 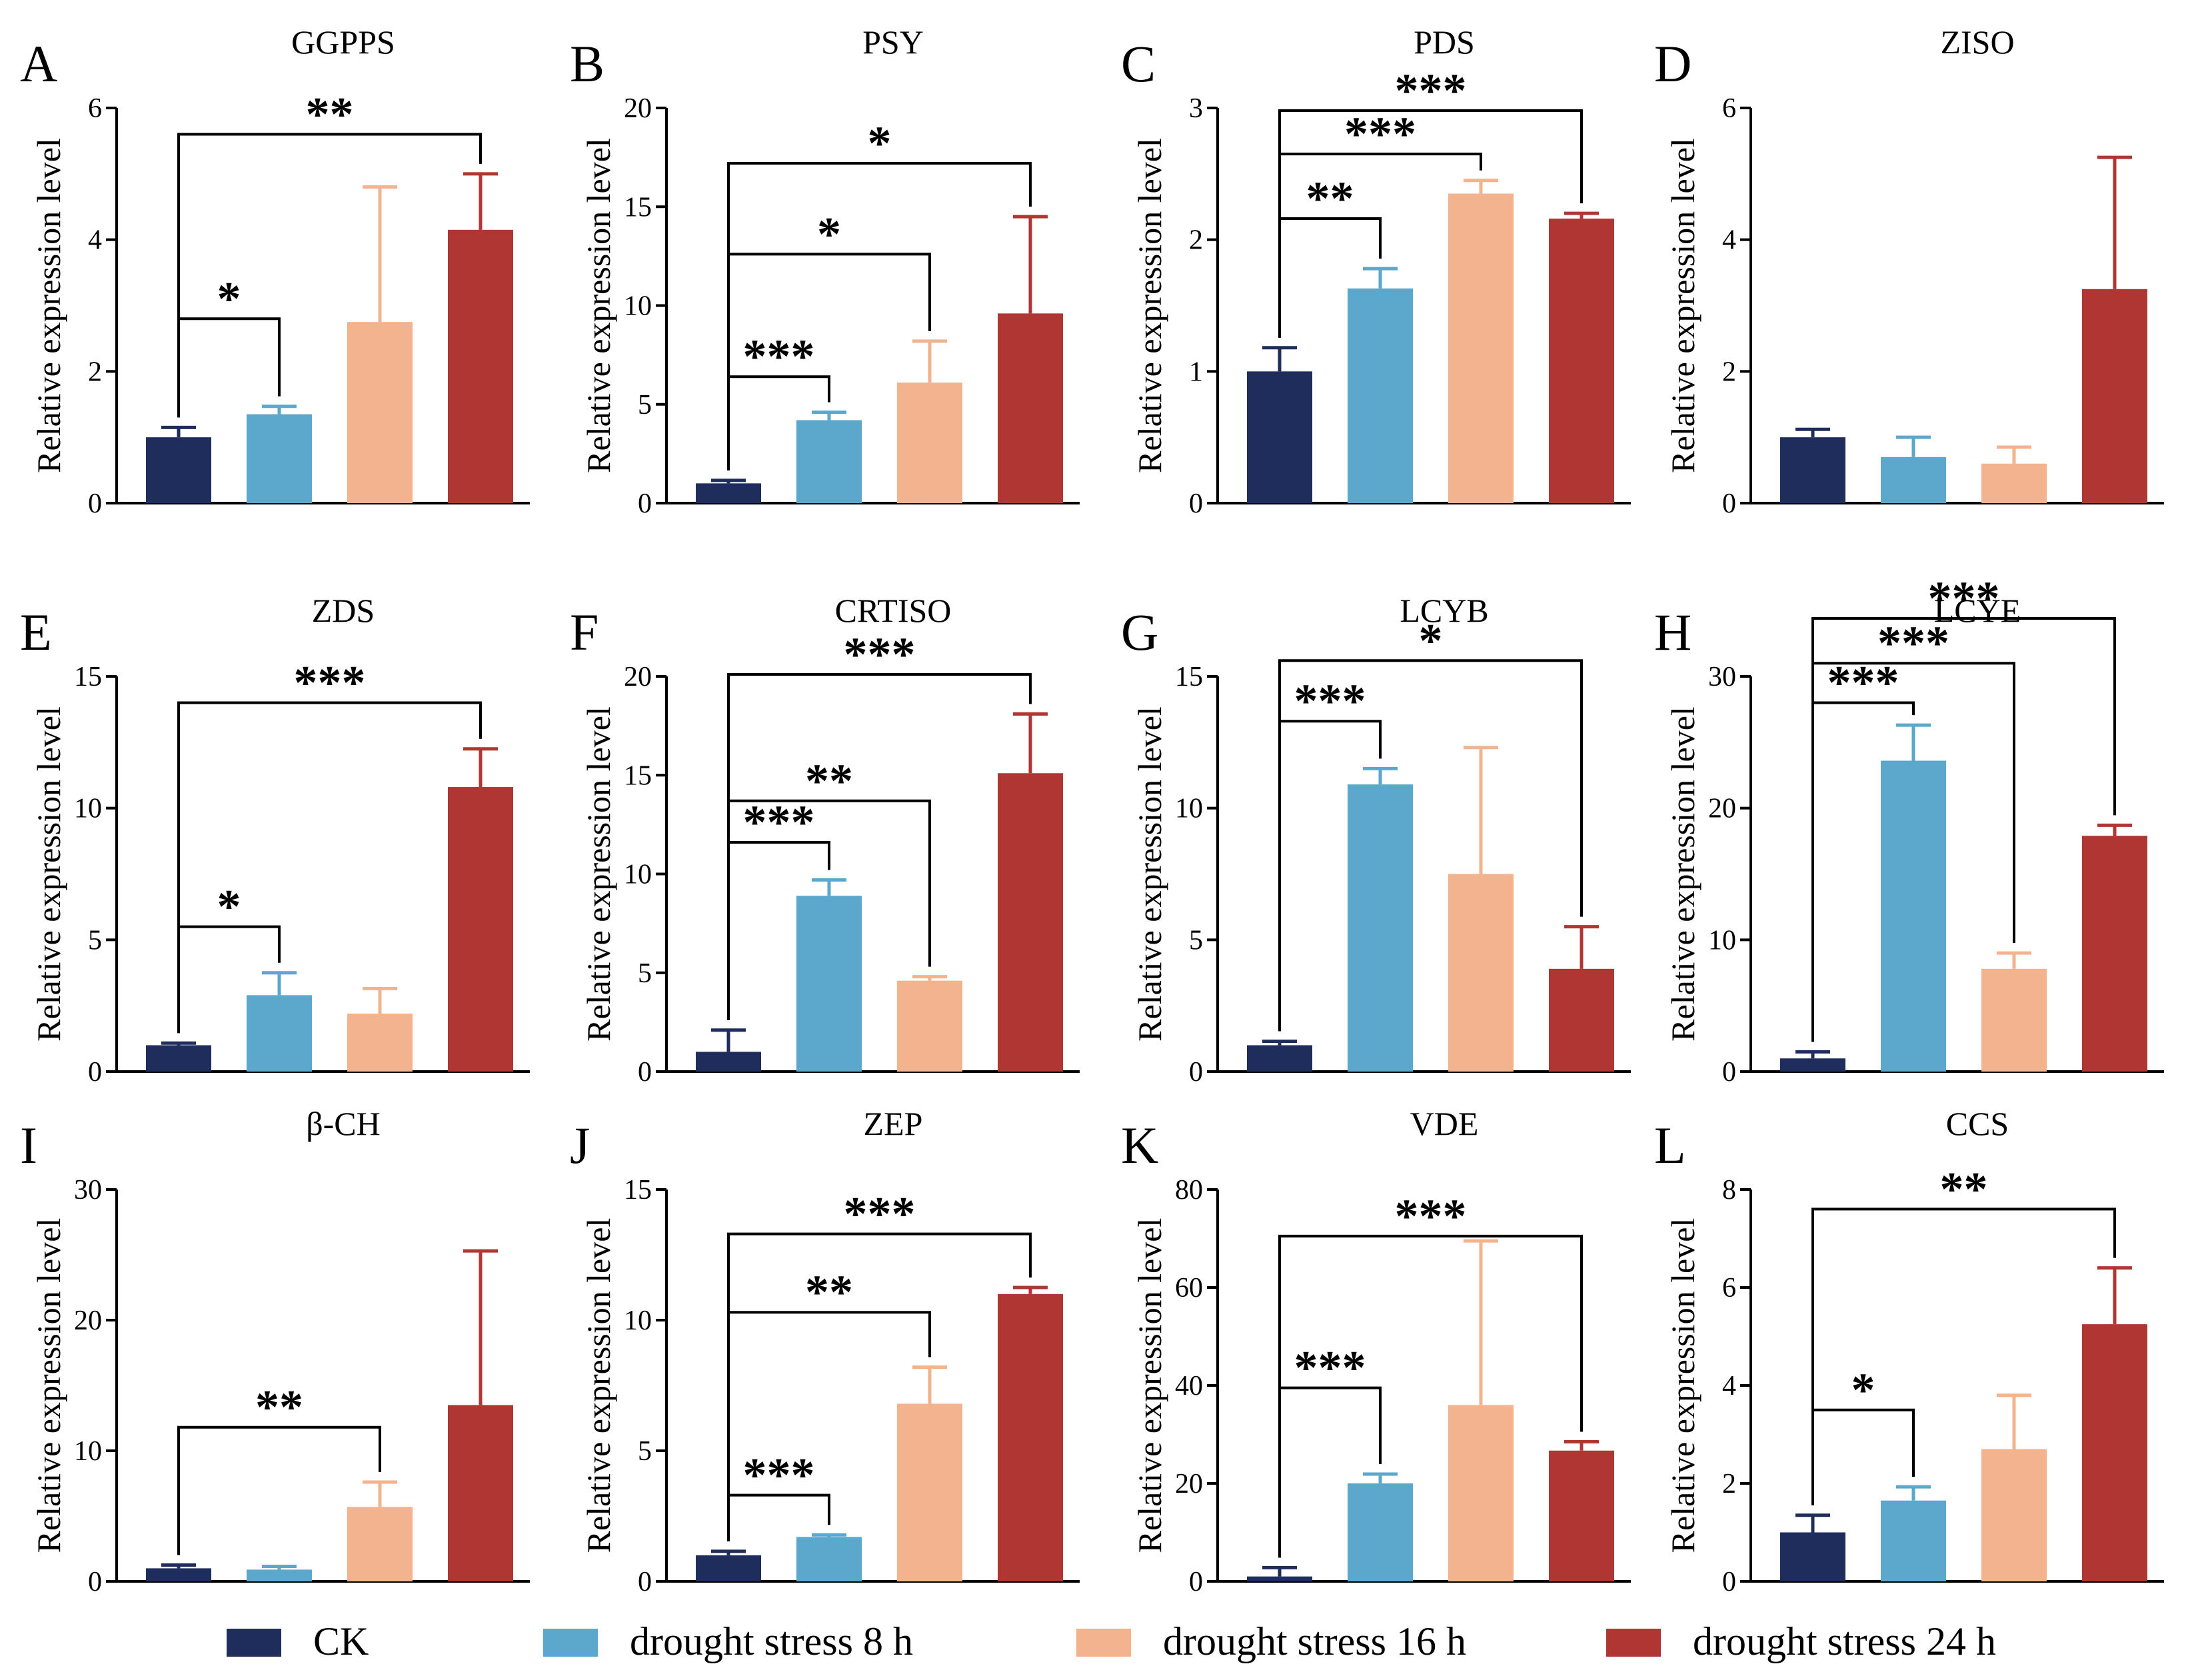 I want to click on y-tick-label: 3, so click(x=1196, y=108).